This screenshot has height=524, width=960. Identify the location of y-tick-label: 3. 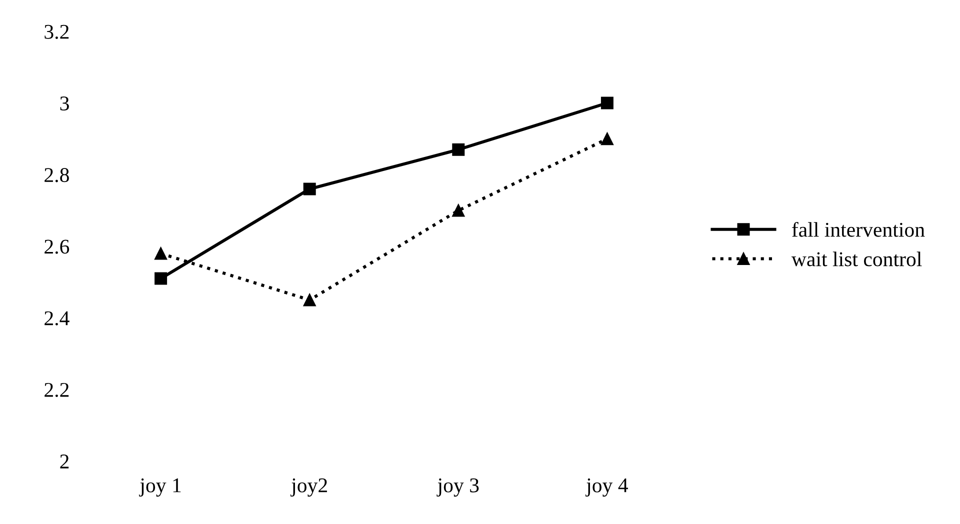
(64, 103).